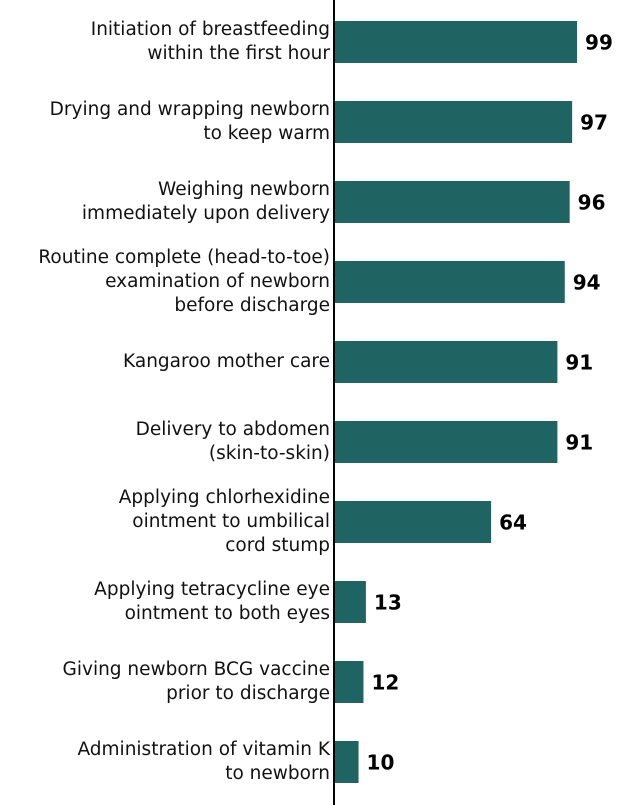 This screenshot has height=805, width=624. I want to click on value-label: 12, so click(385, 683).